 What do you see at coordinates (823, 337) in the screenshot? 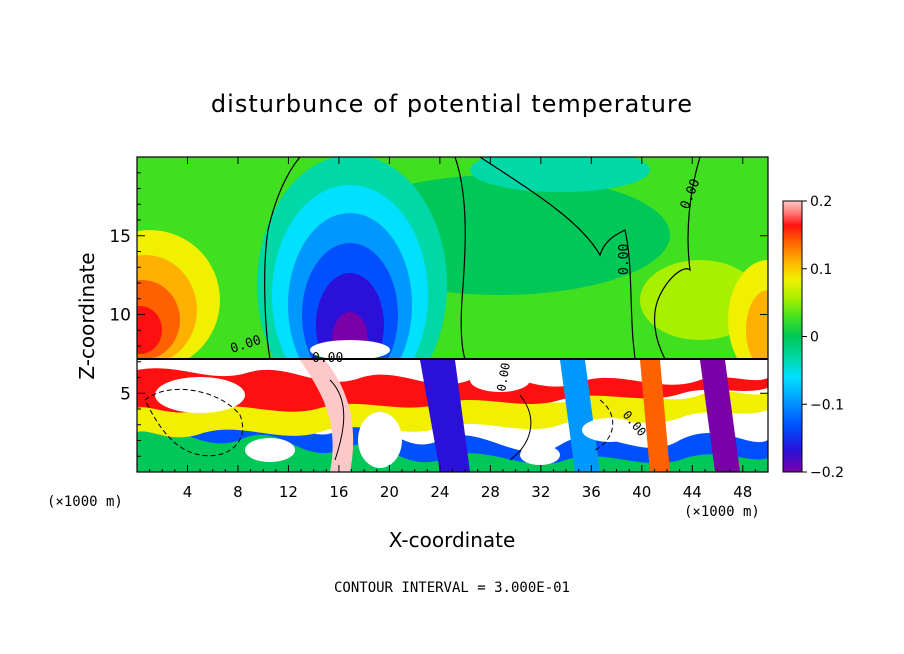
I see `colorbar-ticks: 0.2 0.1 0 −0.1 −0.2` at bounding box center [823, 337].